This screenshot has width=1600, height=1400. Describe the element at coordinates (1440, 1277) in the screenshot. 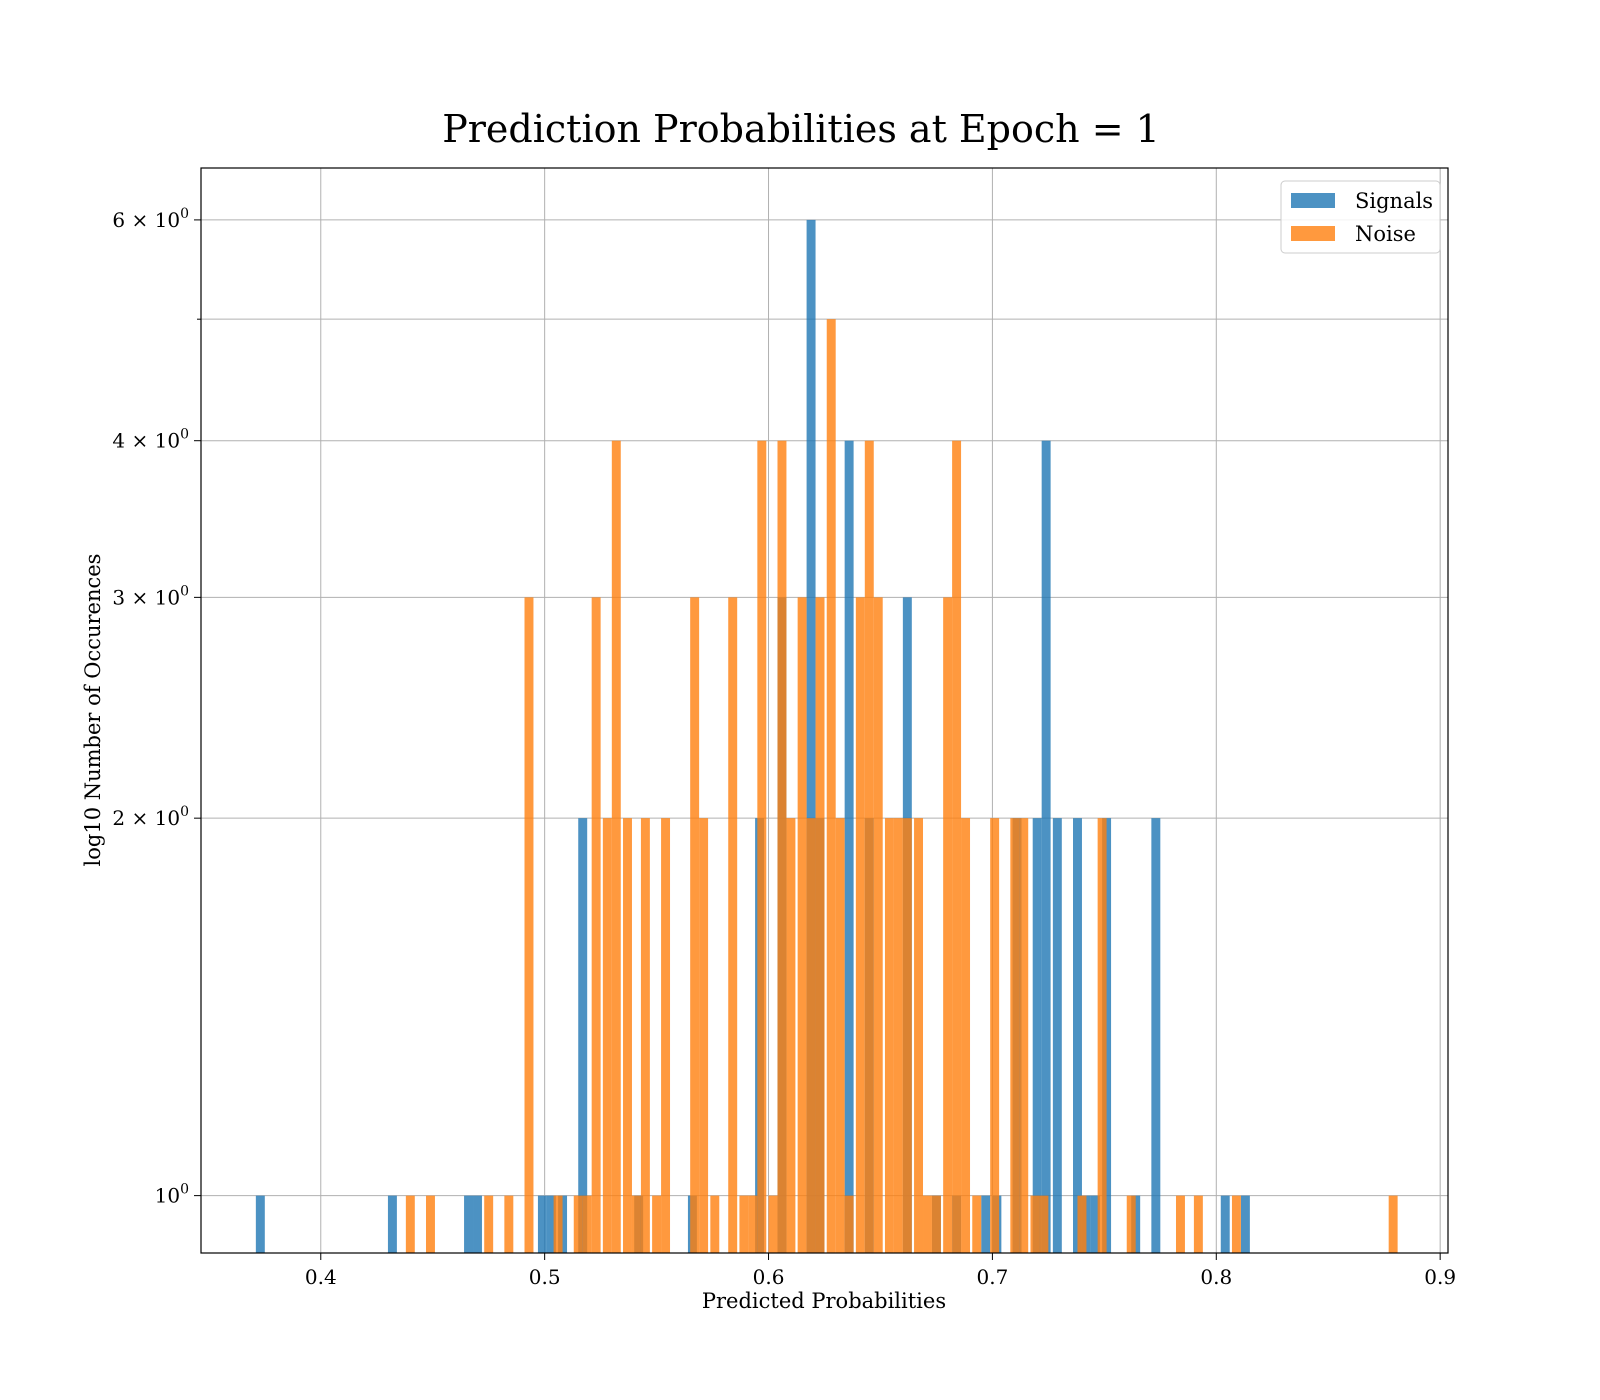

I see `x-tick-label: 0.9` at that location.